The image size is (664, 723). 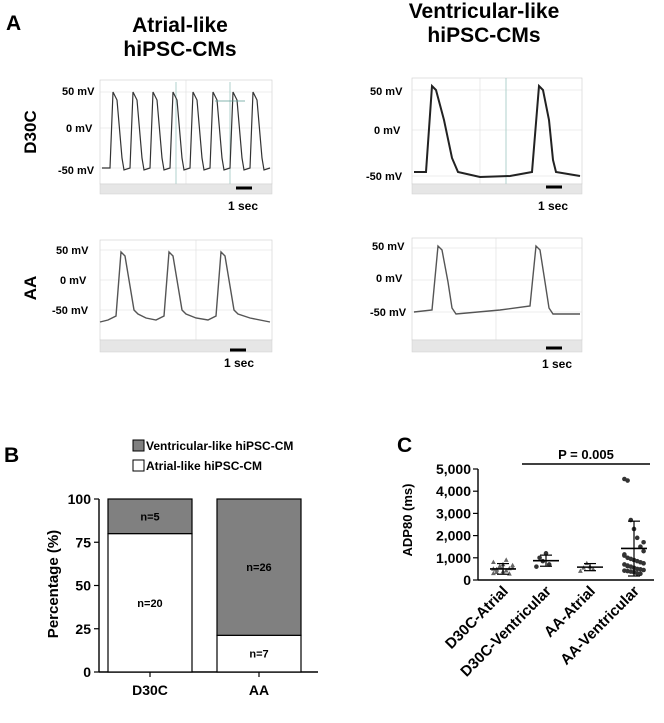 What do you see at coordinates (30, 131) in the screenshot?
I see `row-label-d30c: D30C` at bounding box center [30, 131].